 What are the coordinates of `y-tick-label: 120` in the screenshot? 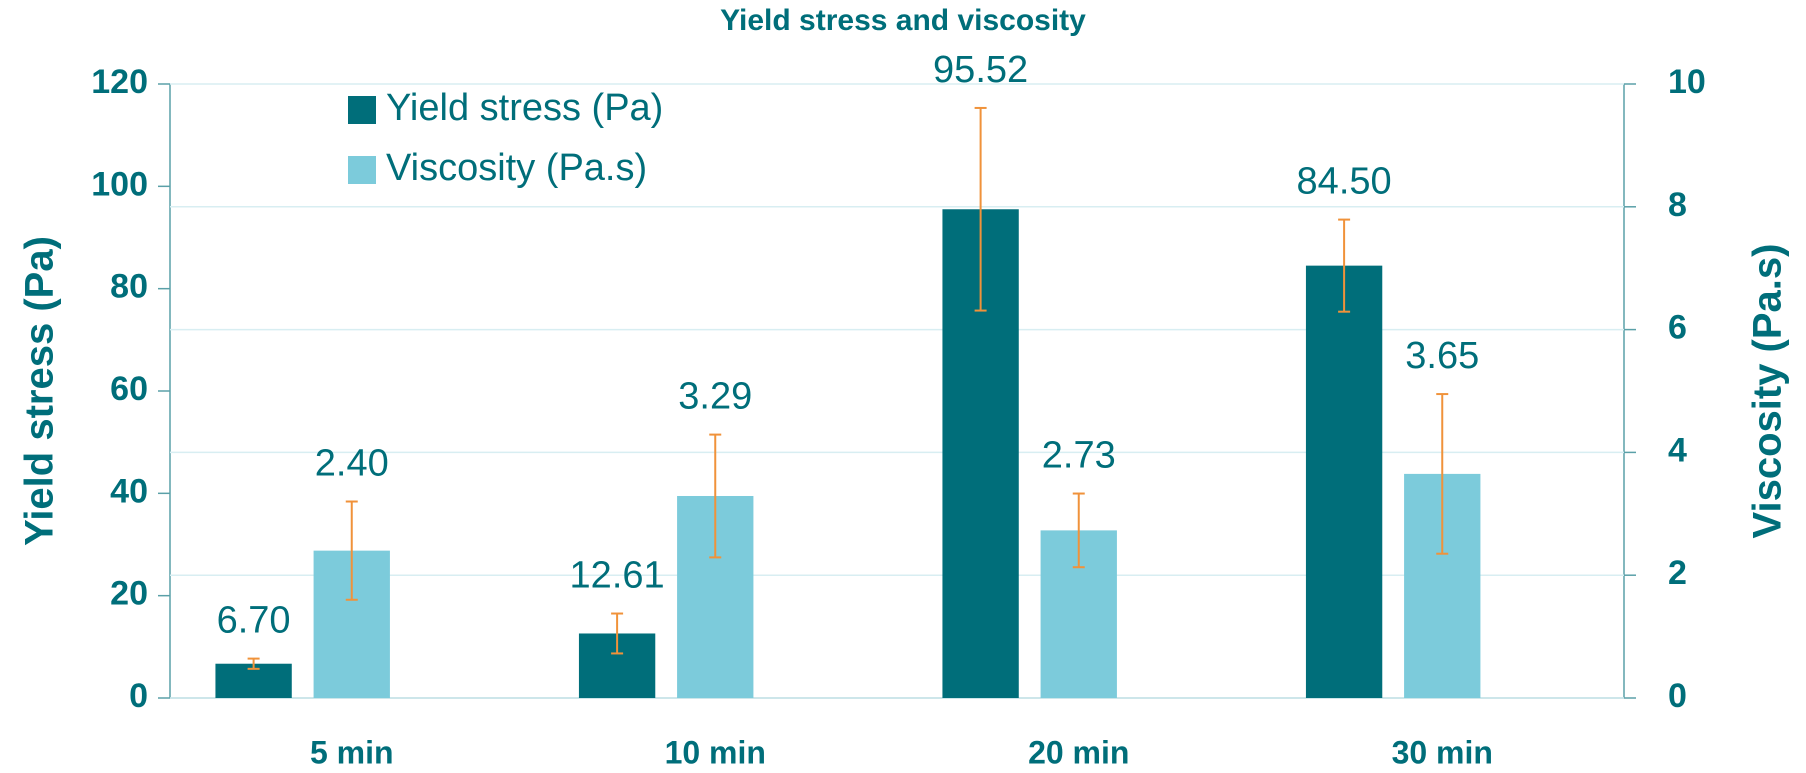 It's located at (119, 82).